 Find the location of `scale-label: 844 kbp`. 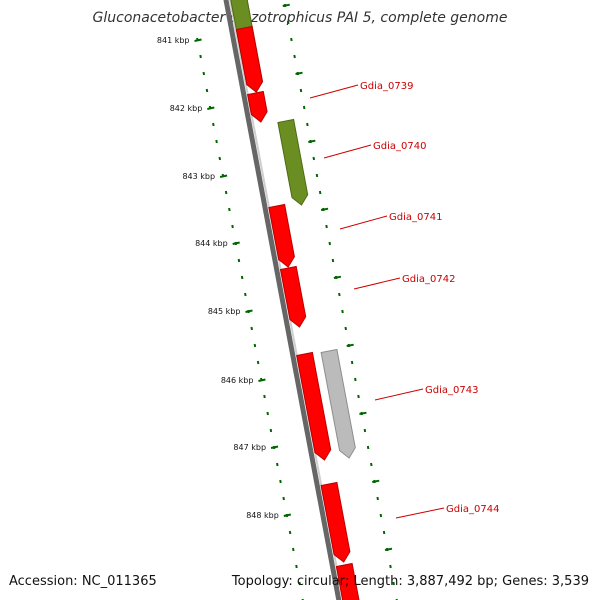

scale-label: 844 kbp is located at coordinates (211, 243).